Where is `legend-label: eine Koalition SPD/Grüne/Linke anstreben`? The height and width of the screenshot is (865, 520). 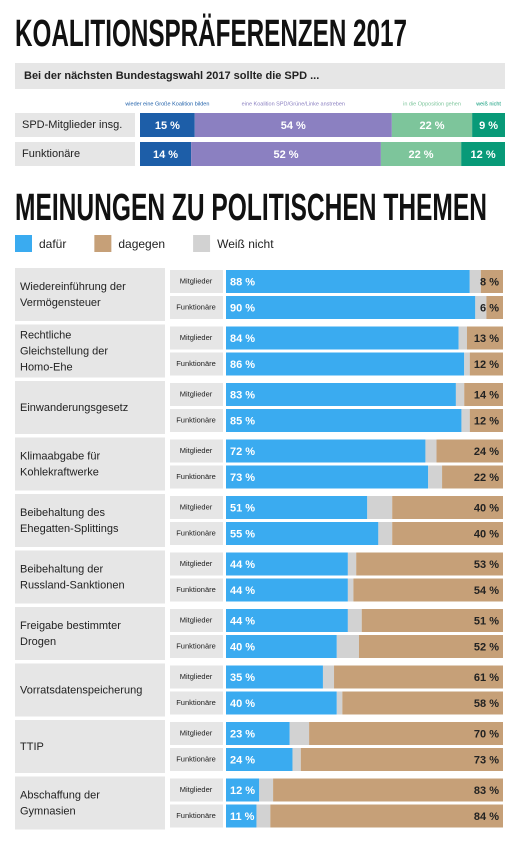
legend-label: eine Koalition SPD/Grüne/Linke anstreben is located at coordinates (293, 104).